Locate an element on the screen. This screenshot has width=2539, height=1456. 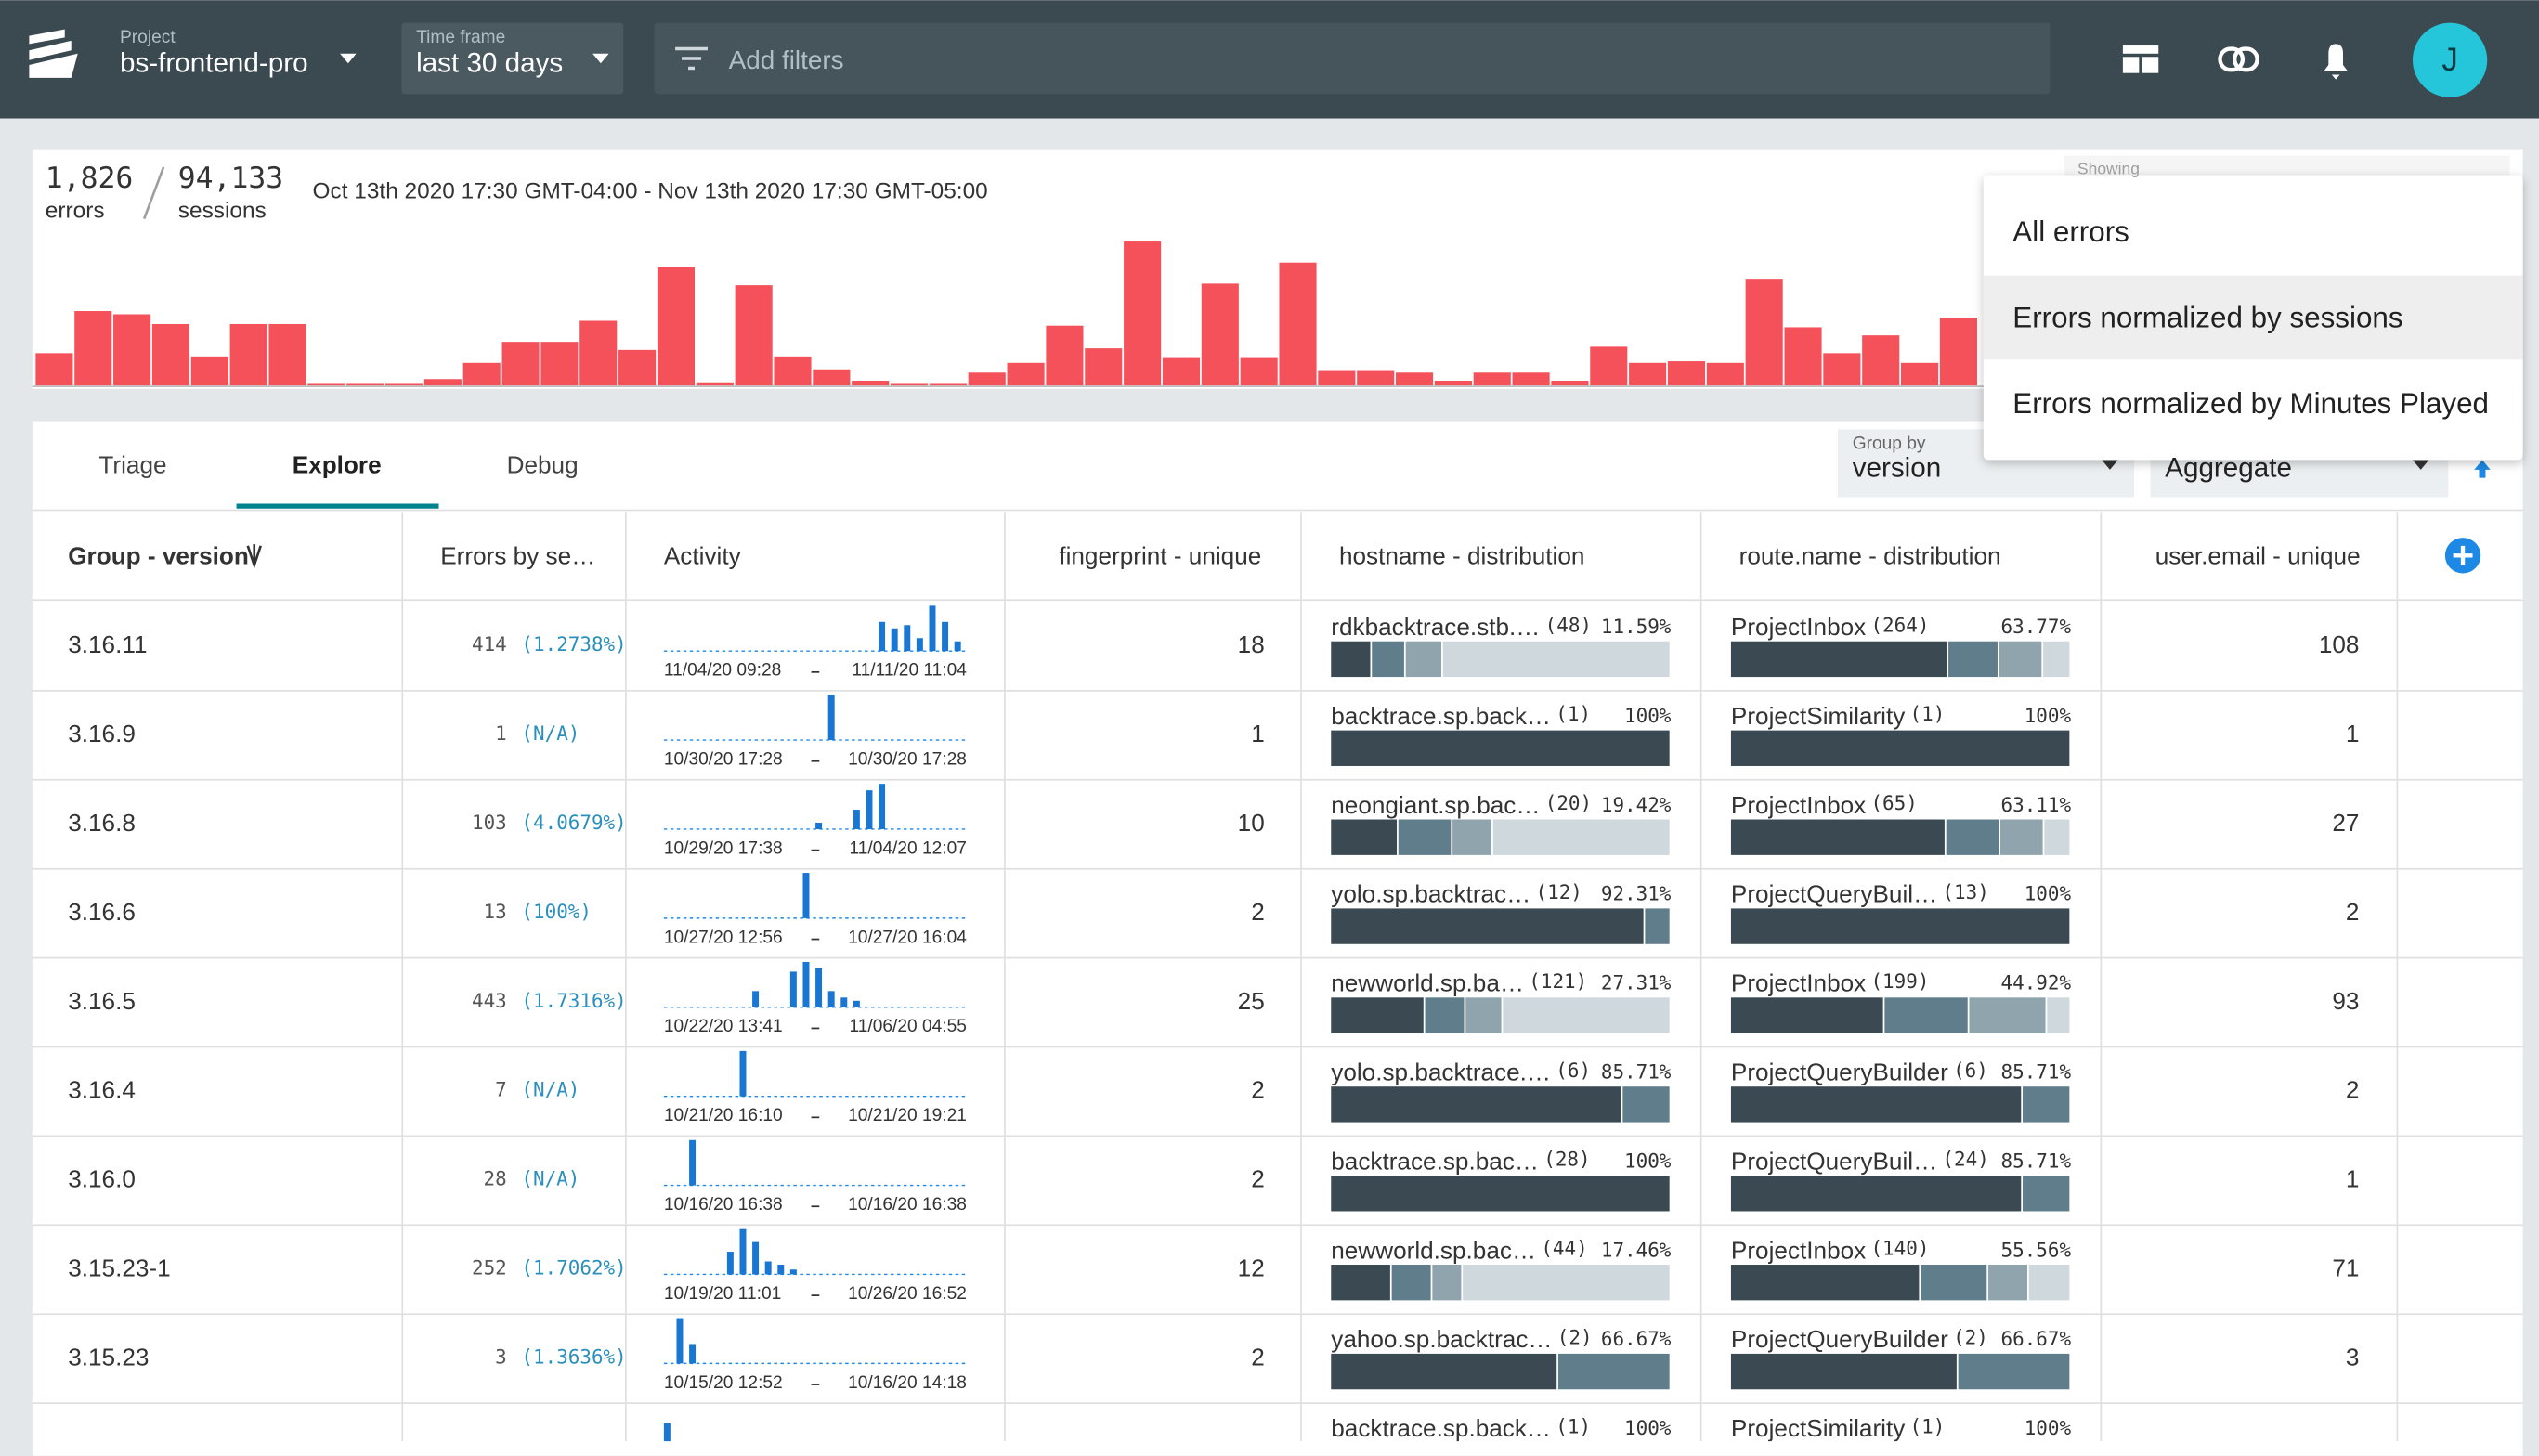
project-label: Project is located at coordinates (148, 37).